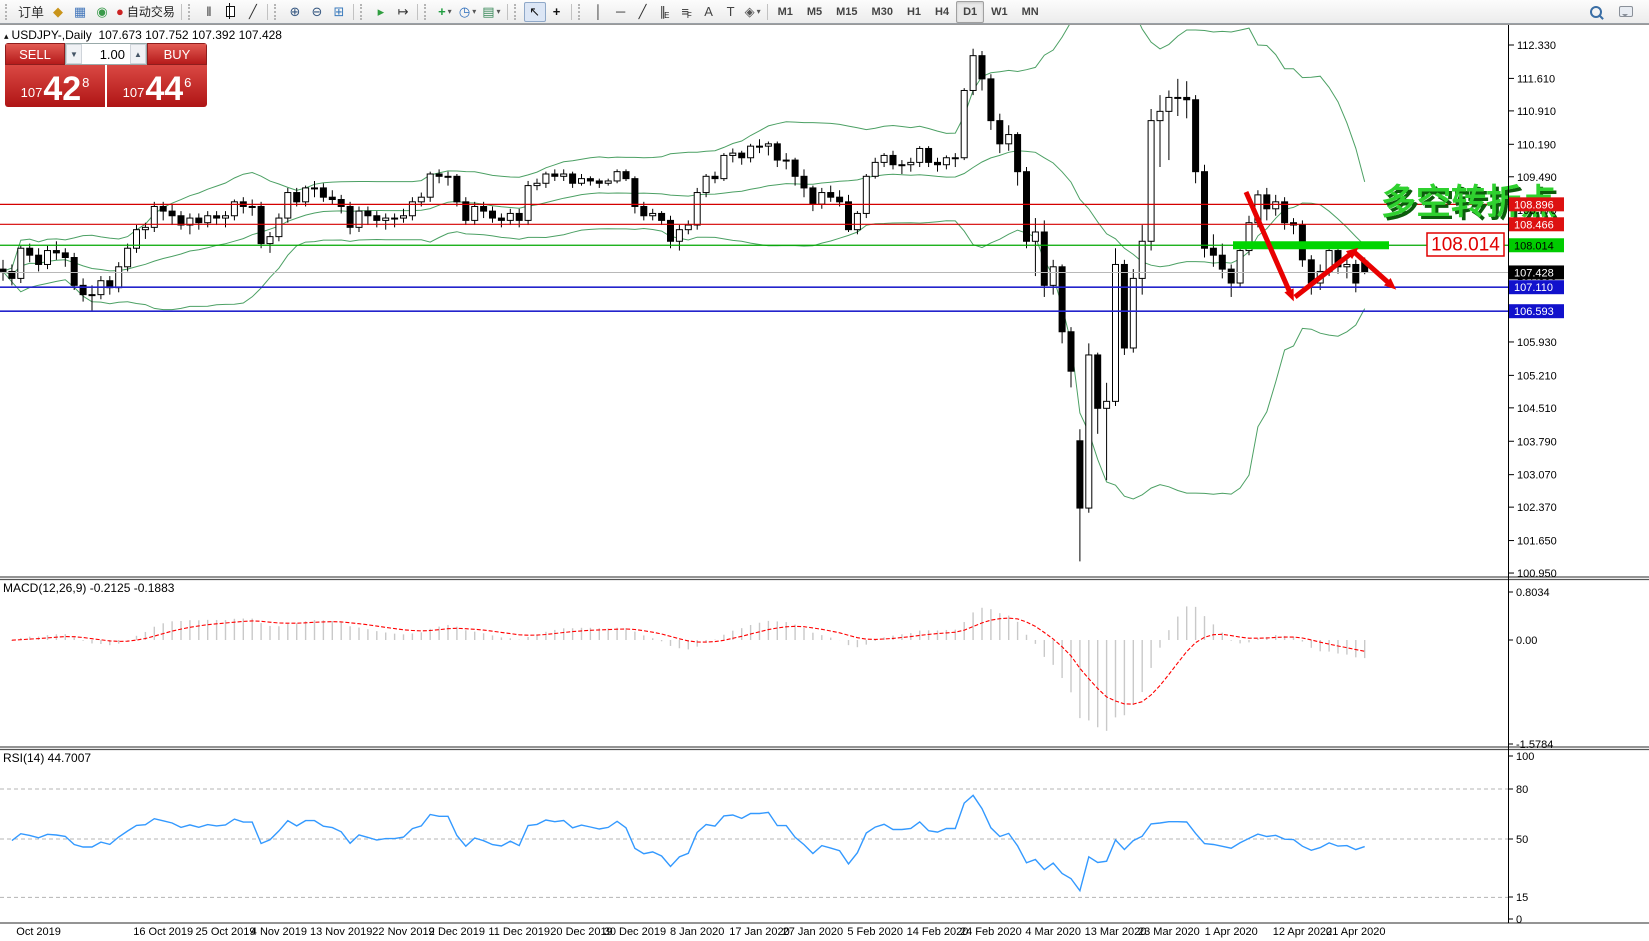 The height and width of the screenshot is (941, 1649). What do you see at coordinates (1519, 920) in the screenshot?
I see `rsi-axis-label: 0` at bounding box center [1519, 920].